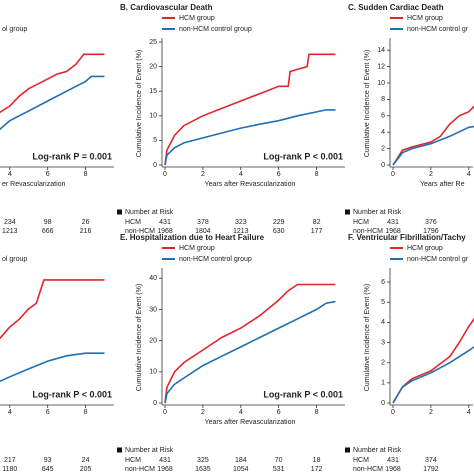  Describe the element at coordinates (279, 469) in the screenshot. I see `risk-count: 531` at that location.